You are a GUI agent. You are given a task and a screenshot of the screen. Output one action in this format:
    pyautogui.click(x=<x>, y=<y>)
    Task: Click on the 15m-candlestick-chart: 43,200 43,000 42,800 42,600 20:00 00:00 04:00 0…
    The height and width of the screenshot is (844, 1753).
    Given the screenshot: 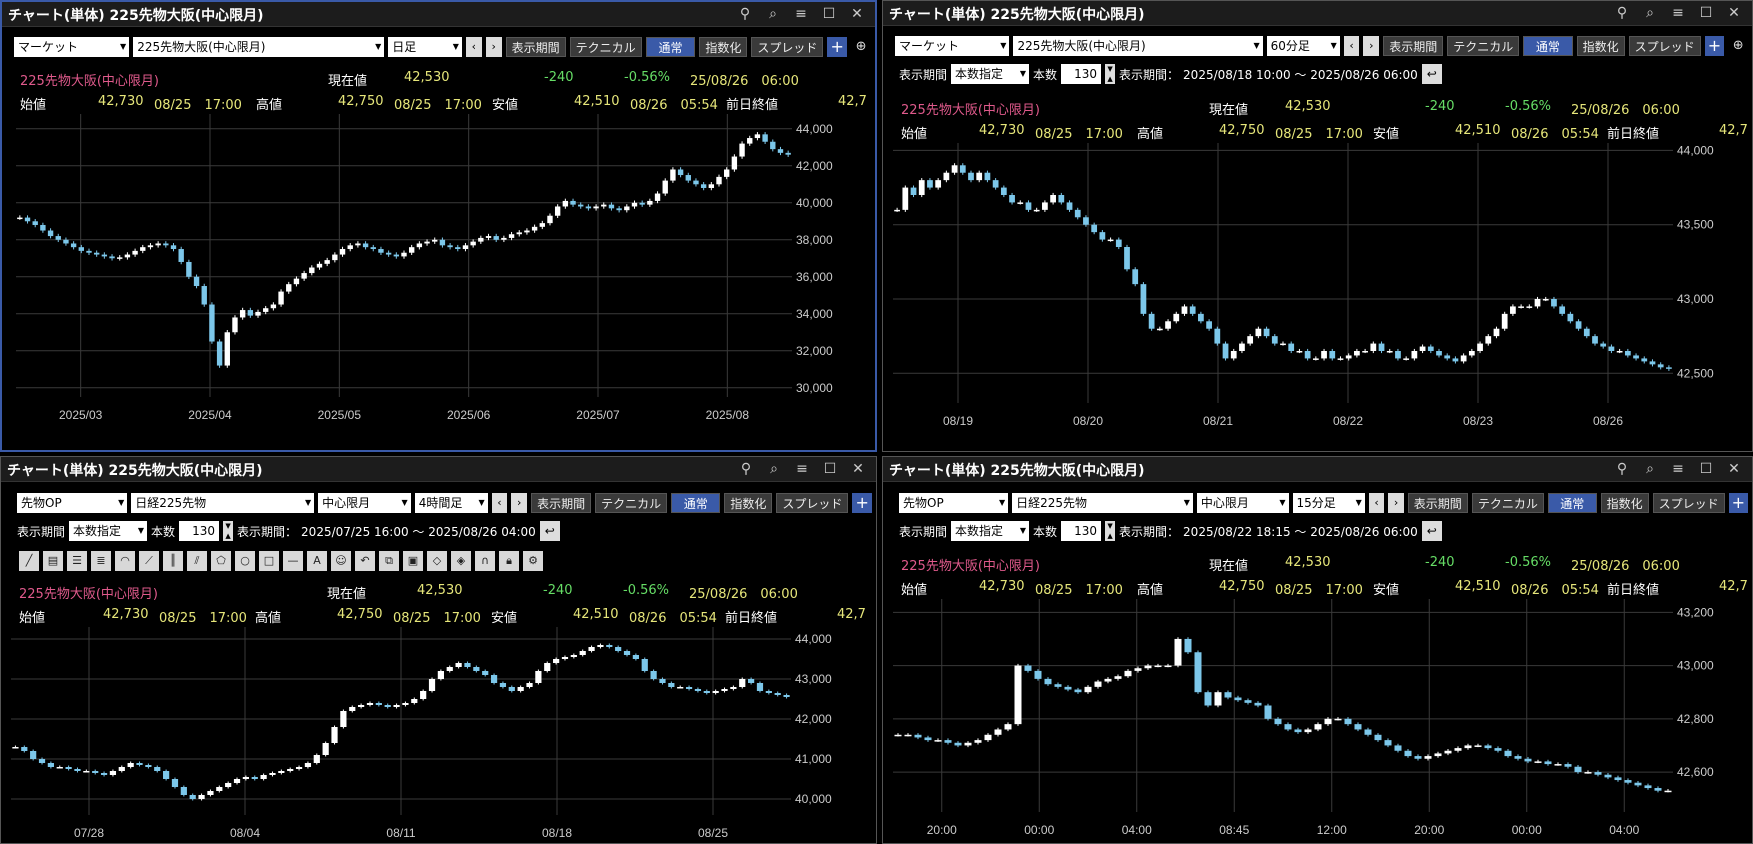 What is the action you would take?
    pyautogui.click(x=1318, y=720)
    